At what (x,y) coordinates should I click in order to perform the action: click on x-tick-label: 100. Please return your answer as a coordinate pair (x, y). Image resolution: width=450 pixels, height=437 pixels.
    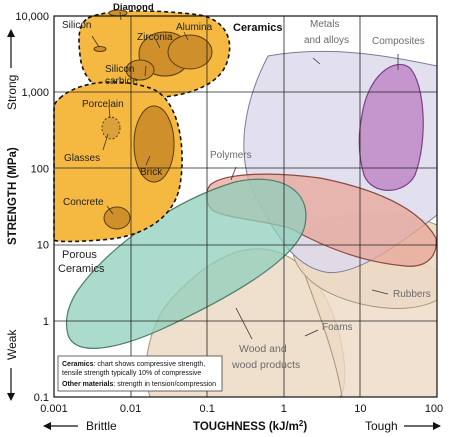
    Looking at the image, I should click on (434, 409).